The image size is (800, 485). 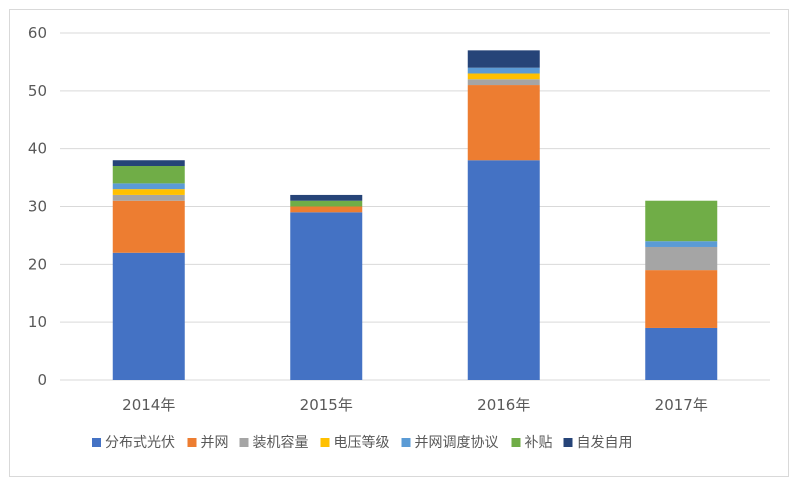 What do you see at coordinates (326, 405) in the screenshot?
I see `x-tick-label: 2015年` at bounding box center [326, 405].